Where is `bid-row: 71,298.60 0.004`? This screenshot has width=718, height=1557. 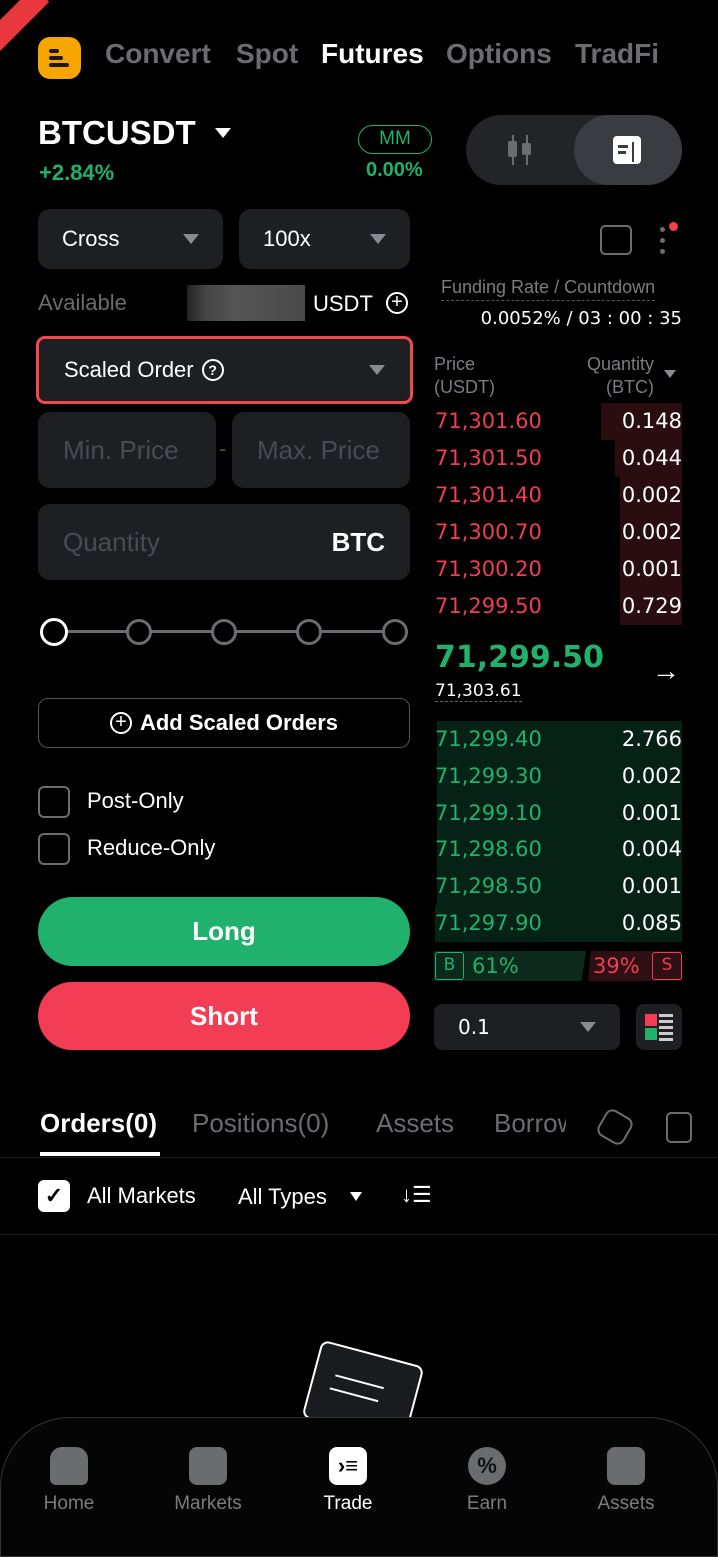
bid-row: 71,298.60 0.004 is located at coordinates (558, 850).